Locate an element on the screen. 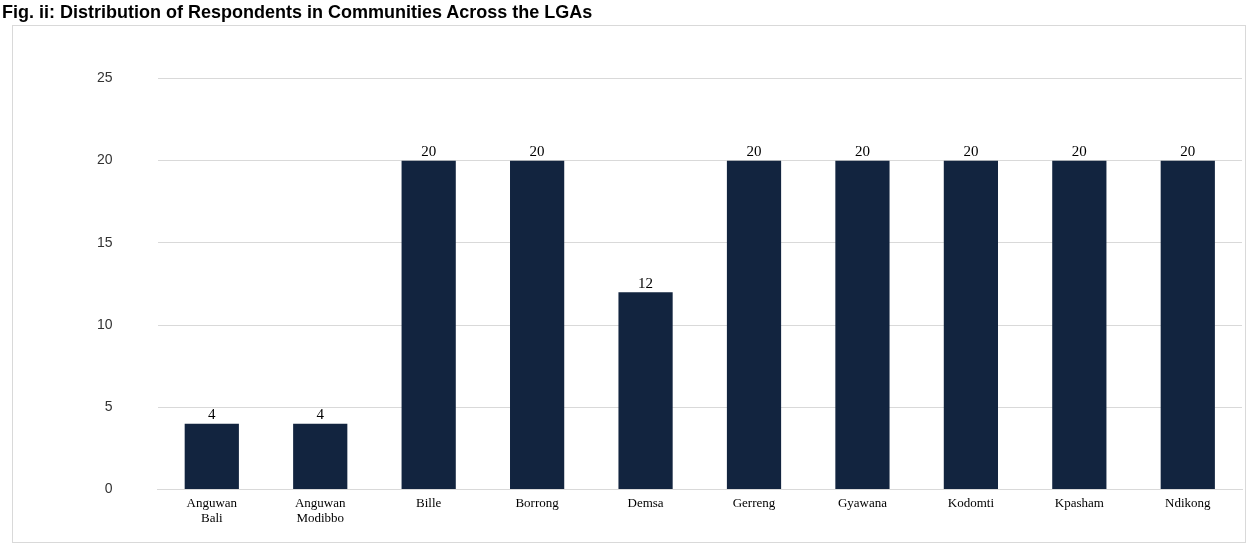 Image resolution: width=1248 pixels, height=545 pixels. x-tick-label: Bille is located at coordinates (429, 502).